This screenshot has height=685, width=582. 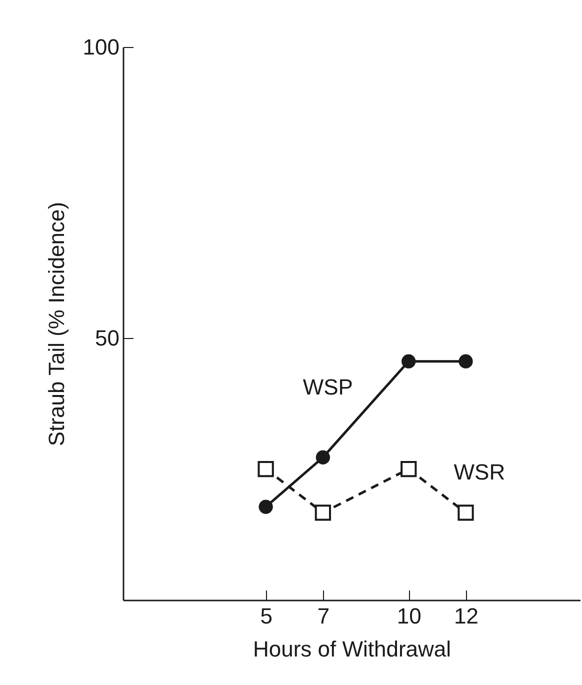 What do you see at coordinates (101, 47) in the screenshot?
I see `y-tick-label: 100` at bounding box center [101, 47].